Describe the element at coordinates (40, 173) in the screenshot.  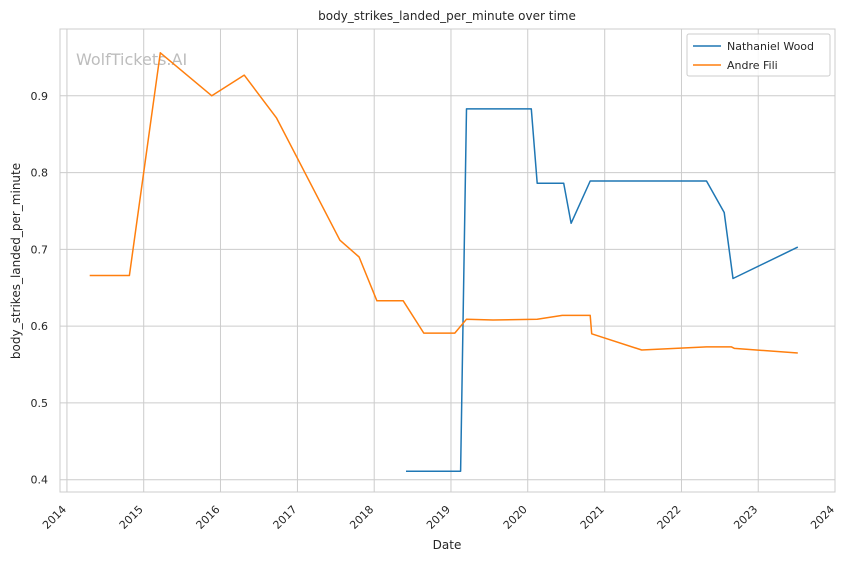
I see `y-tick-label-0.8: 0.8` at that location.